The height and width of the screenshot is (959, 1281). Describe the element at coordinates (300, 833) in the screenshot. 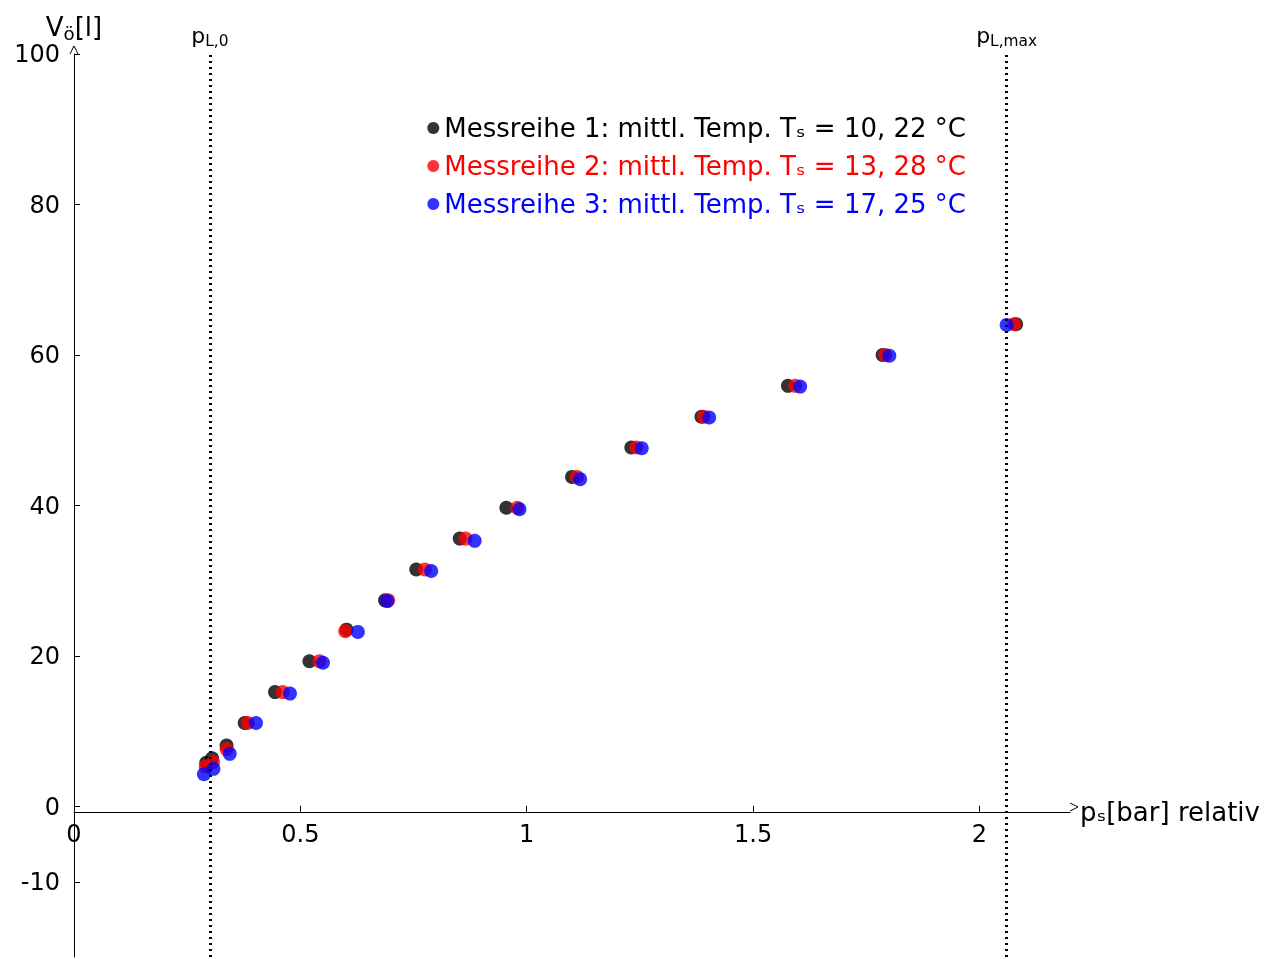

I see `x-tick-label: 0.5` at that location.